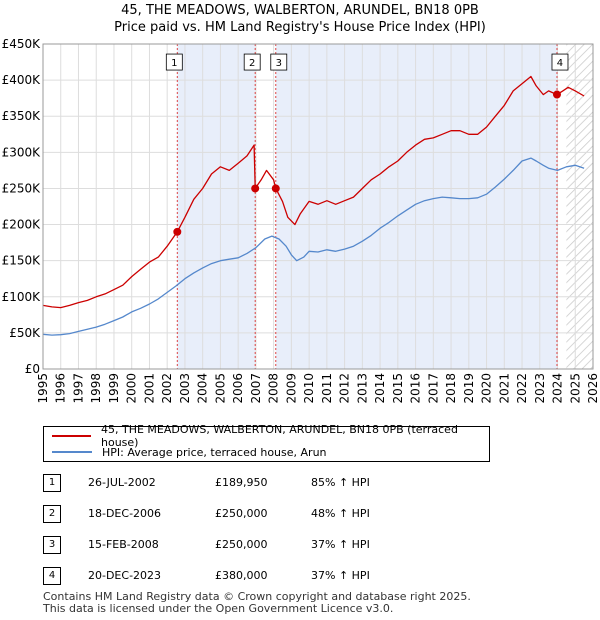  What do you see at coordinates (22, 80) in the screenshot?
I see `y-tick-label: £400K` at bounding box center [22, 80].